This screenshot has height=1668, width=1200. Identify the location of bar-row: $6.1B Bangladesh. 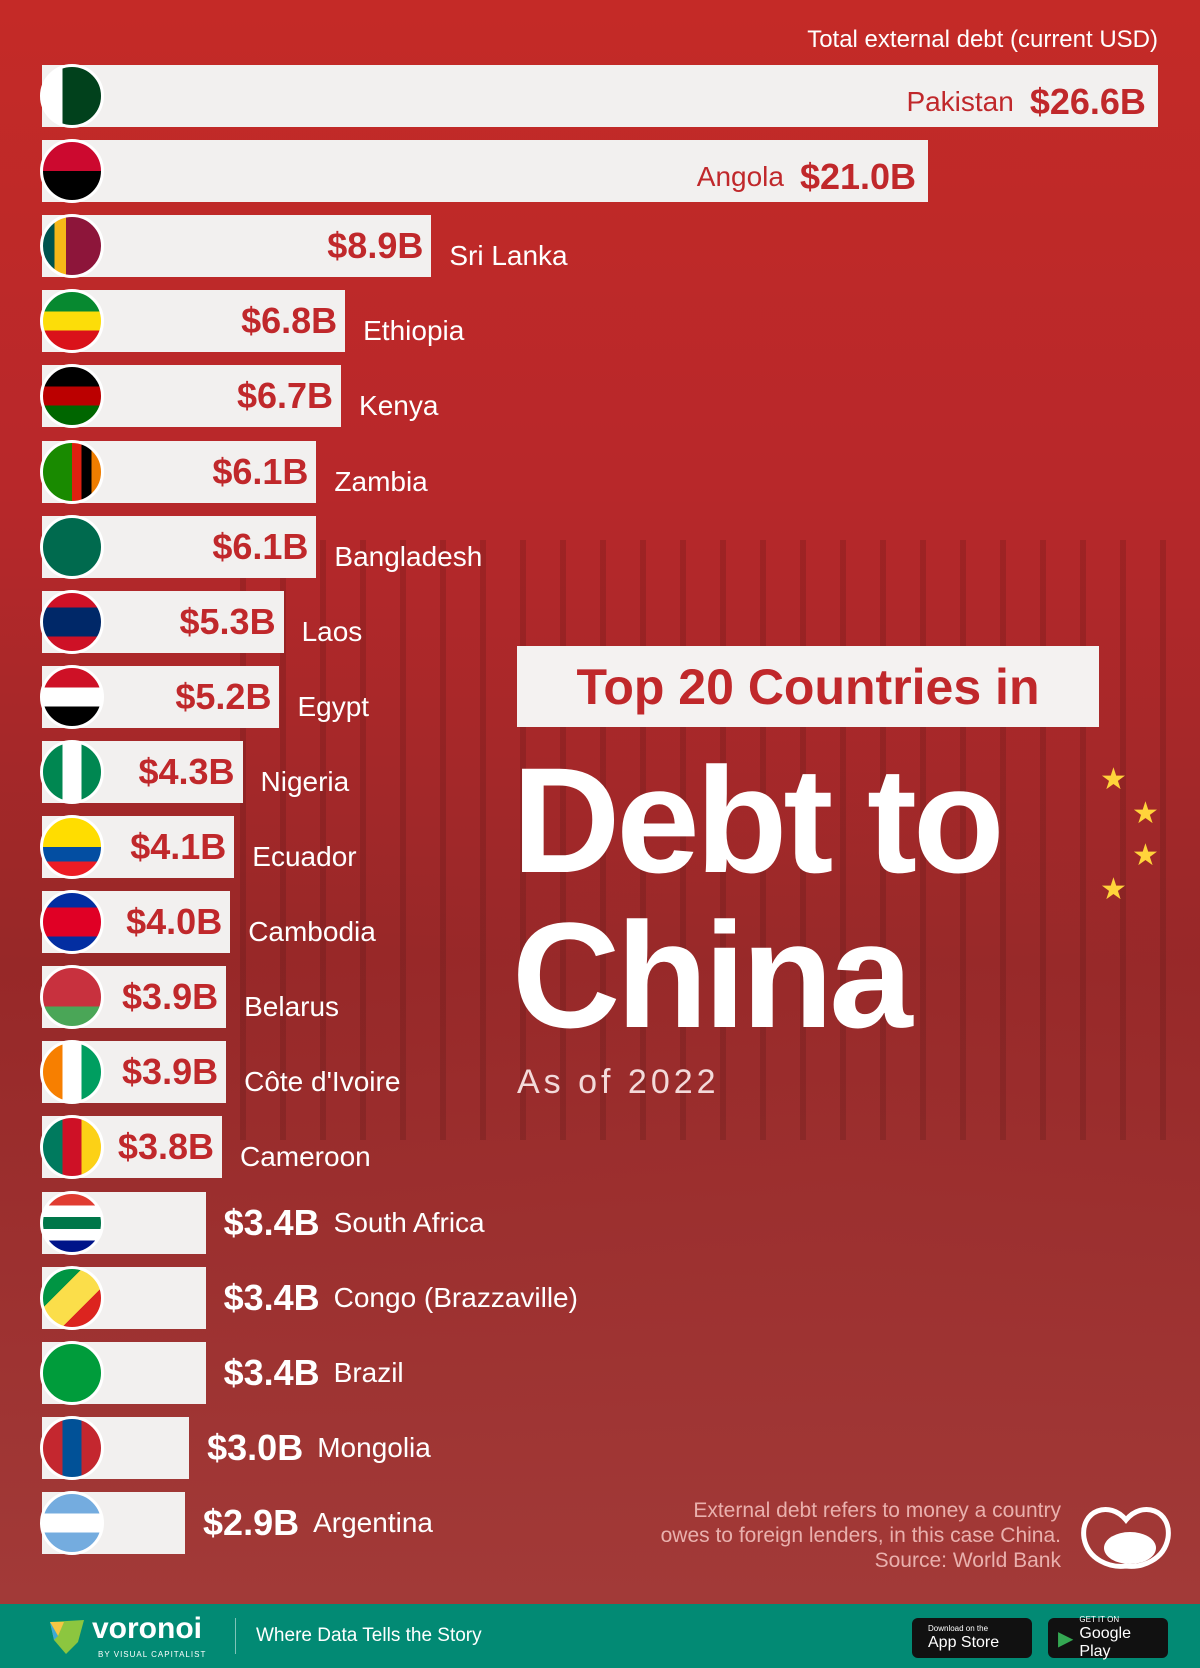
(620, 546).